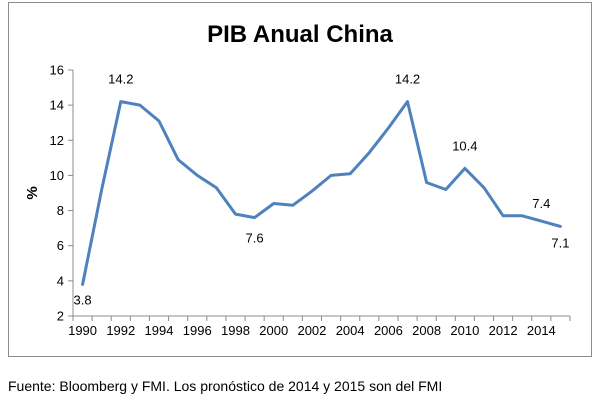 The image size is (600, 401). What do you see at coordinates (311, 330) in the screenshot?
I see `x-tick-label: 2002` at bounding box center [311, 330].